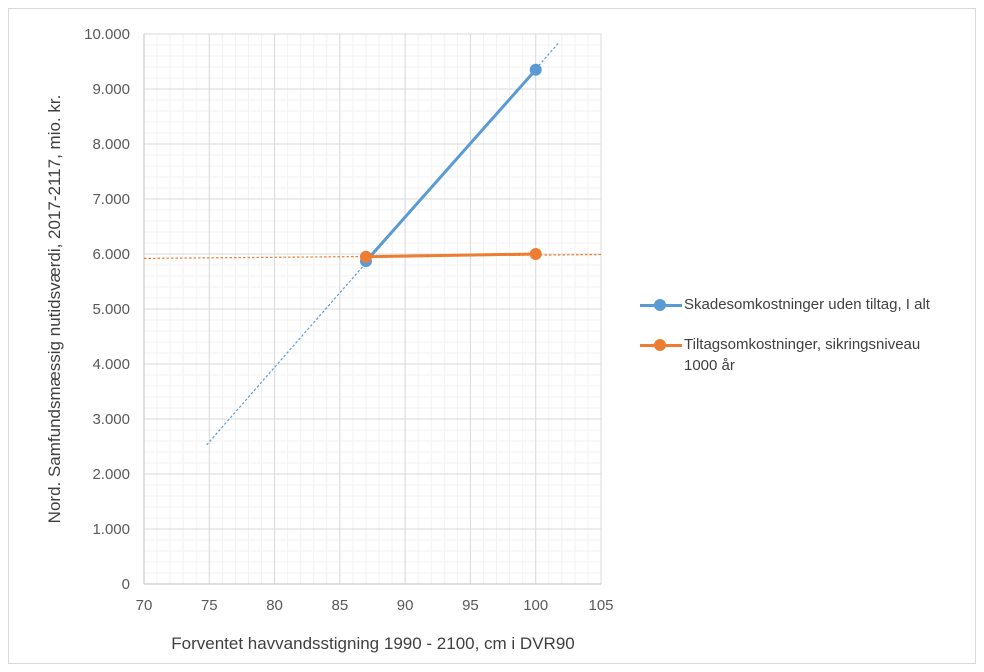 This screenshot has width=984, height=672. Describe the element at coordinates (111, 89) in the screenshot. I see `y-tick-label: 9.000` at that location.